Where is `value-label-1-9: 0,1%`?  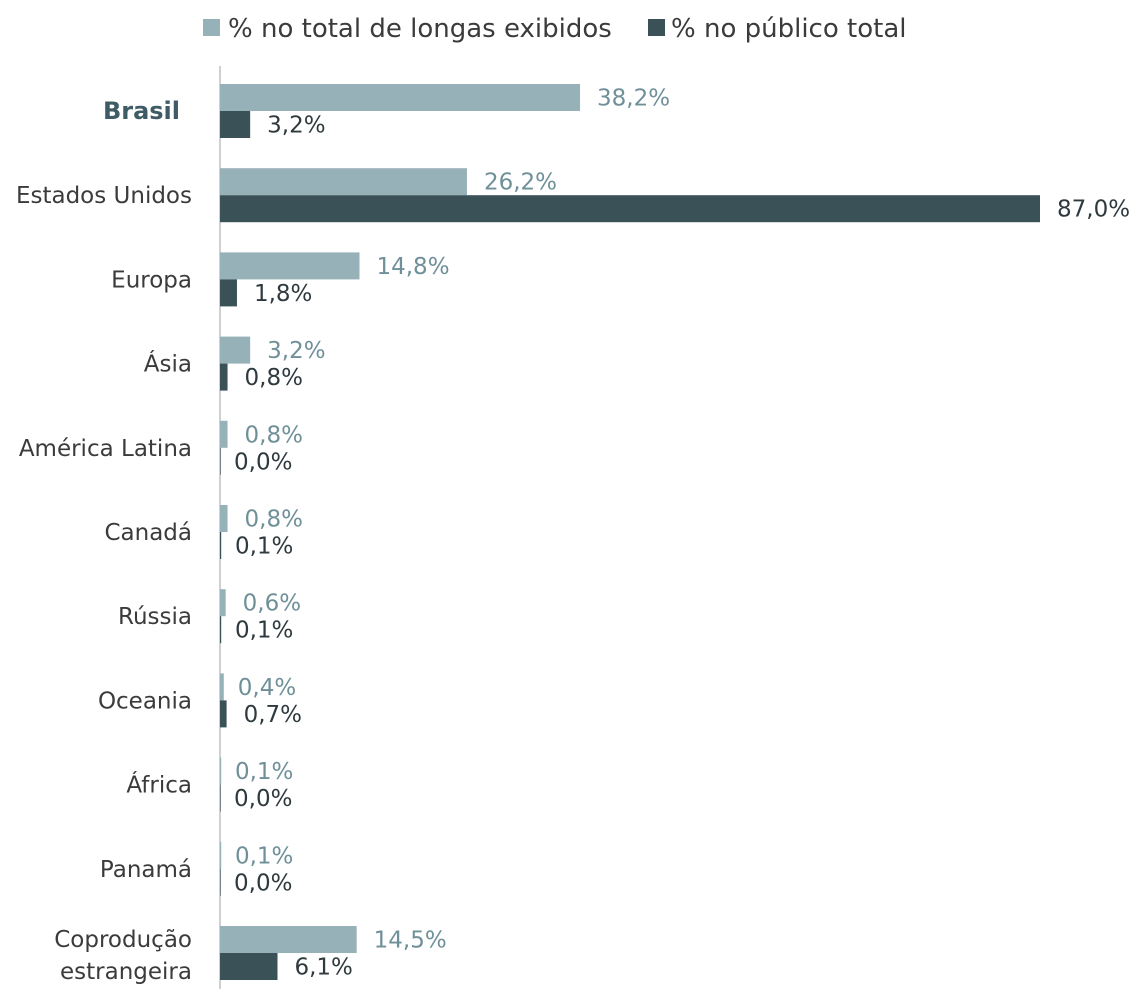 value-label-1-9: 0,1% is located at coordinates (264, 772).